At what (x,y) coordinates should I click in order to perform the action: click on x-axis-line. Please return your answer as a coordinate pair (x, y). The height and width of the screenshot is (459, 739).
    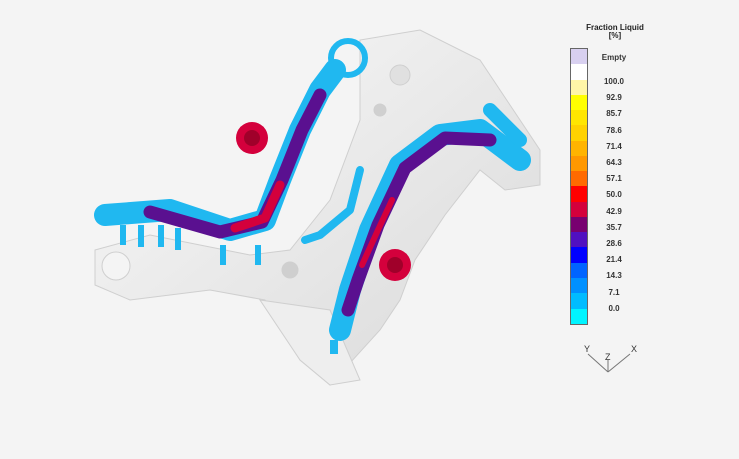
    Looking at the image, I should click on (619, 363).